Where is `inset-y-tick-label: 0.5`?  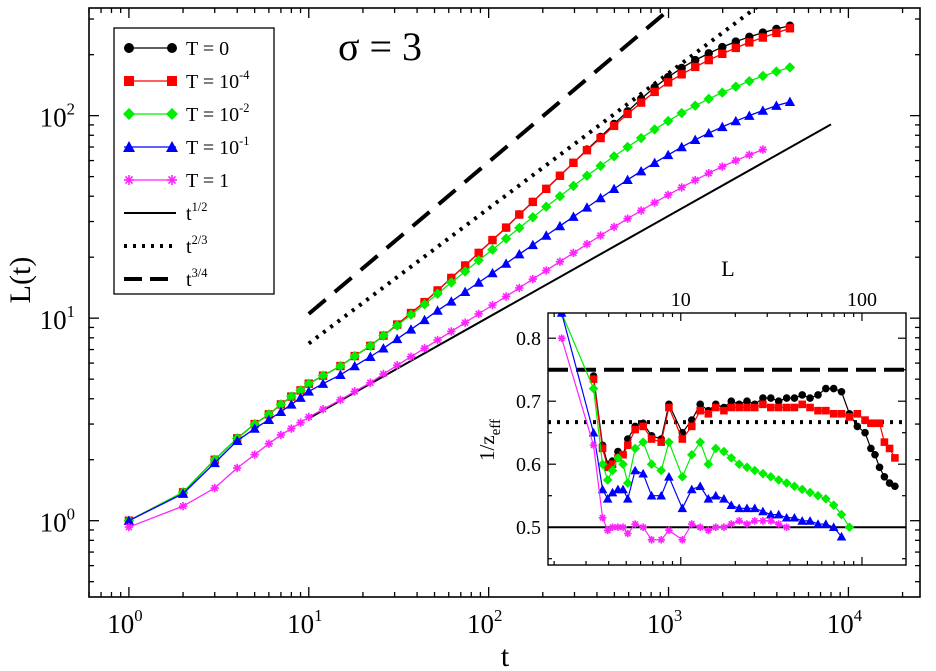 inset-y-tick-label: 0.5 is located at coordinates (528, 528).